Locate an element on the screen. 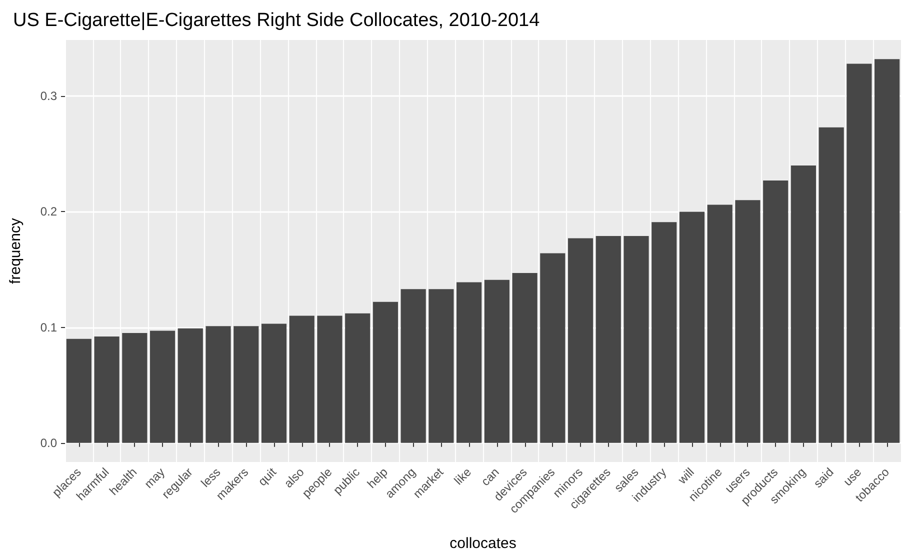  x-tick-label: like is located at coordinates (462, 476).